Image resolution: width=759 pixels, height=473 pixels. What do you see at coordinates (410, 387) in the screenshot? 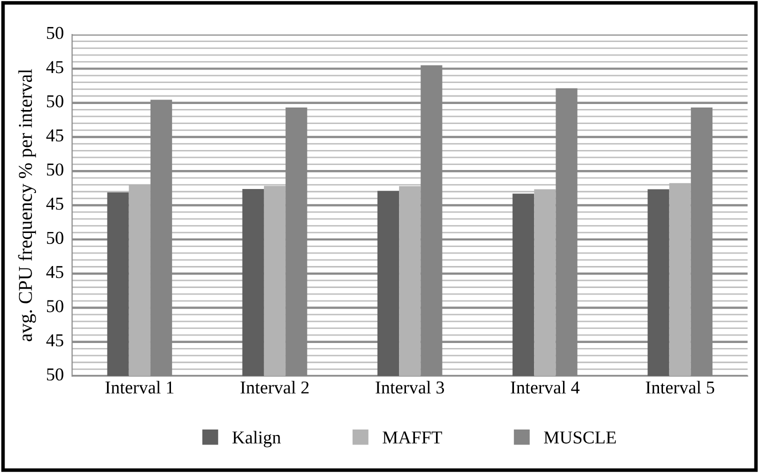
I see `x-tick-label: Interval 3` at bounding box center [410, 387].